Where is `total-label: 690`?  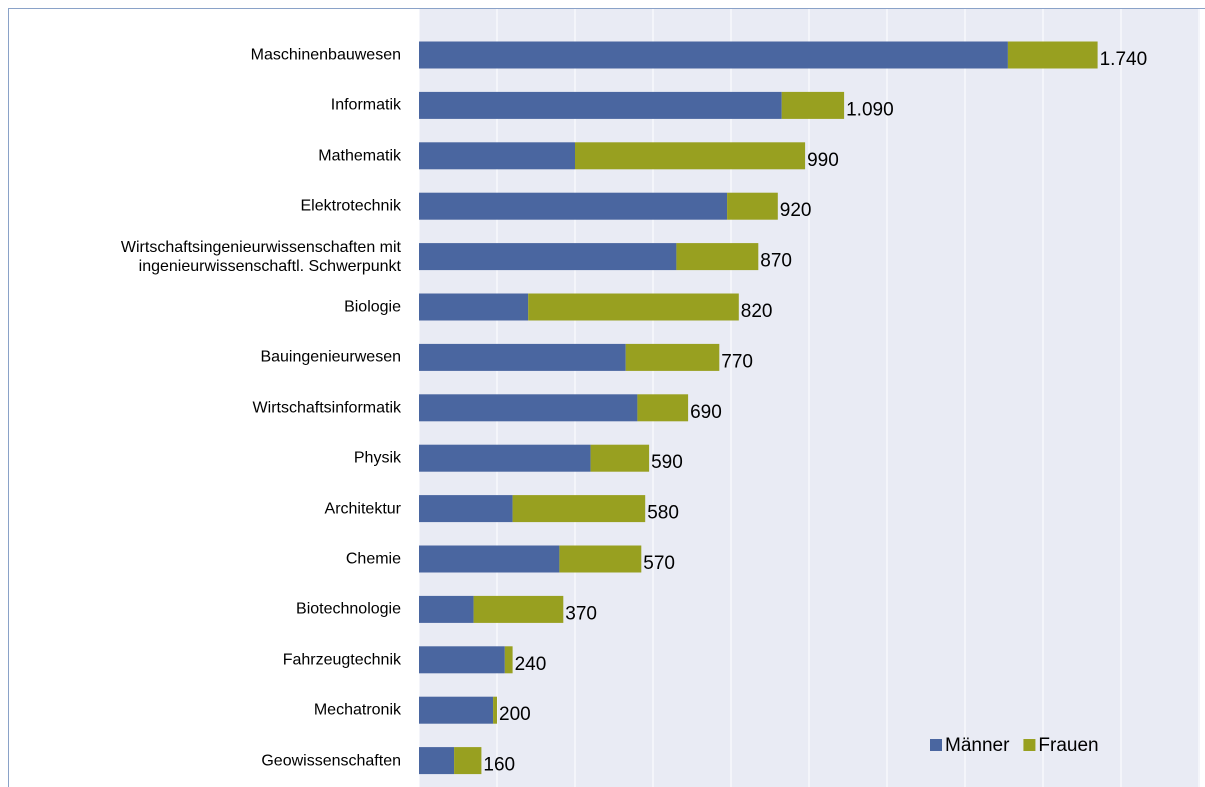 total-label: 690 is located at coordinates (706, 412).